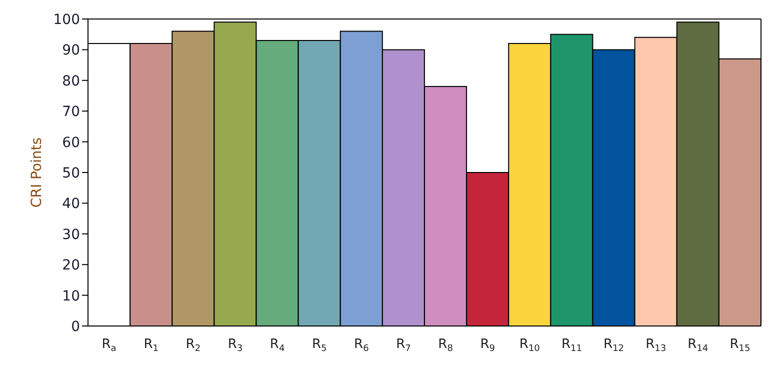 The width and height of the screenshot is (776, 366). I want to click on y-axis-title: CRI Points, so click(36, 172).